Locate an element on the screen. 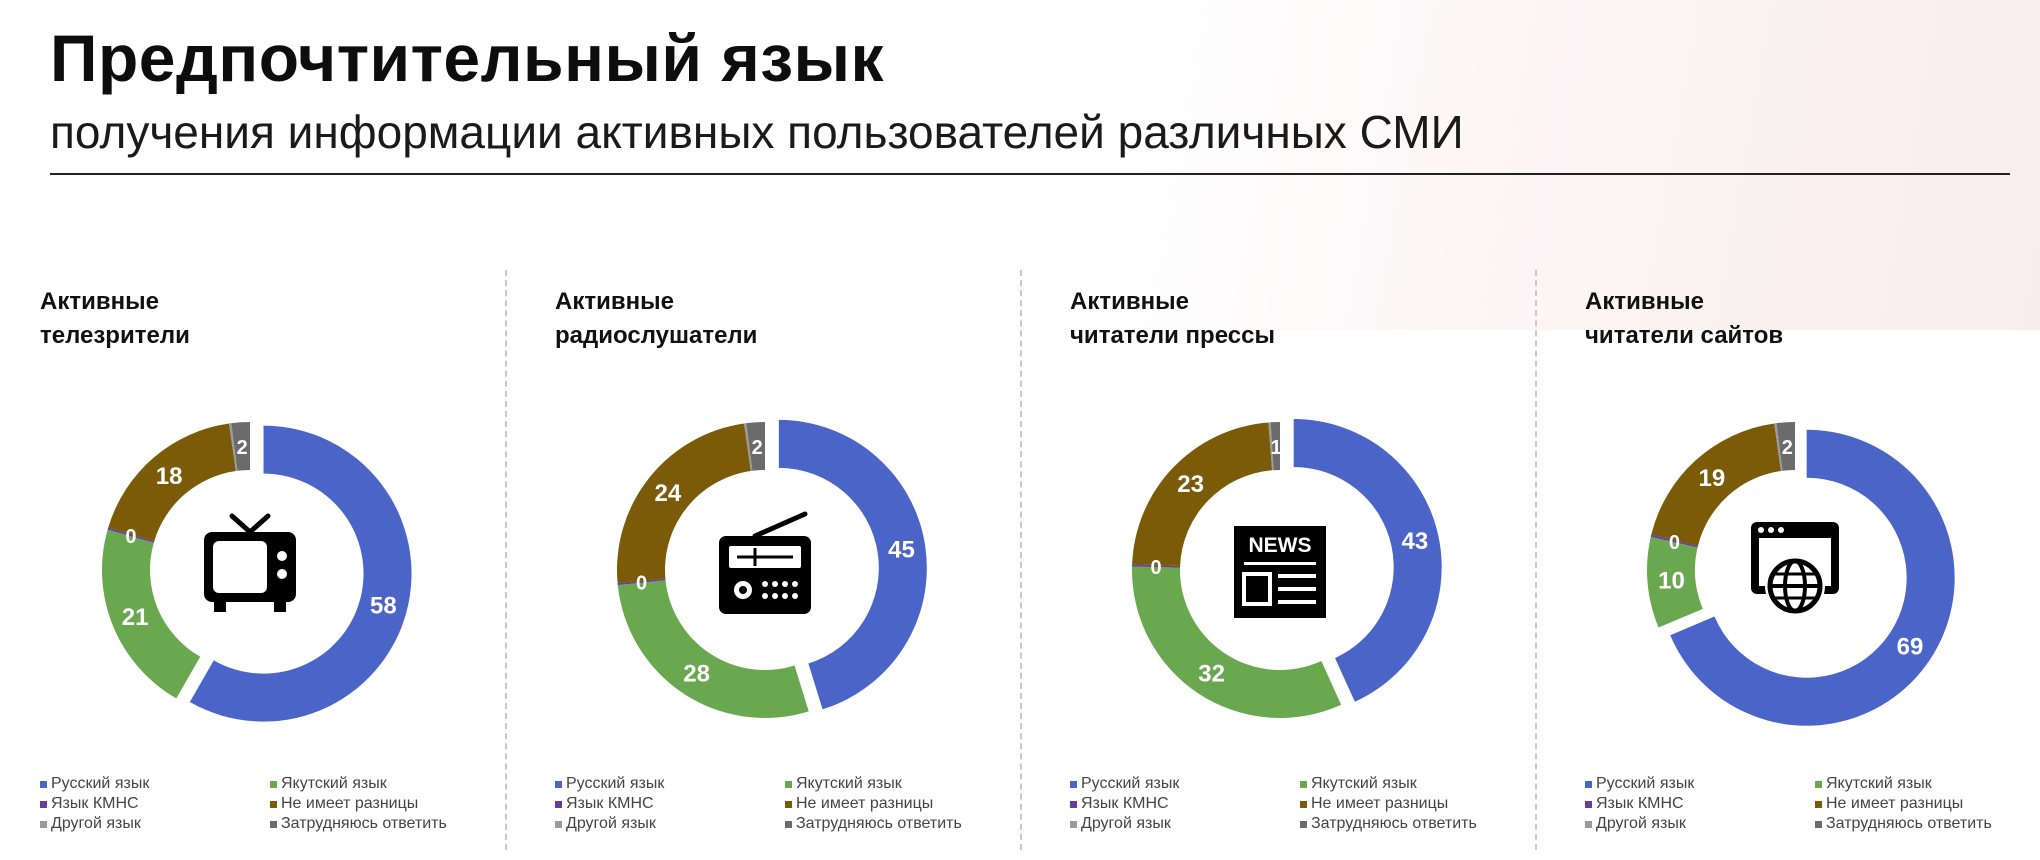 This screenshot has width=2040, height=860. panel-title: Активные читатели сайтов is located at coordinates (1684, 318).